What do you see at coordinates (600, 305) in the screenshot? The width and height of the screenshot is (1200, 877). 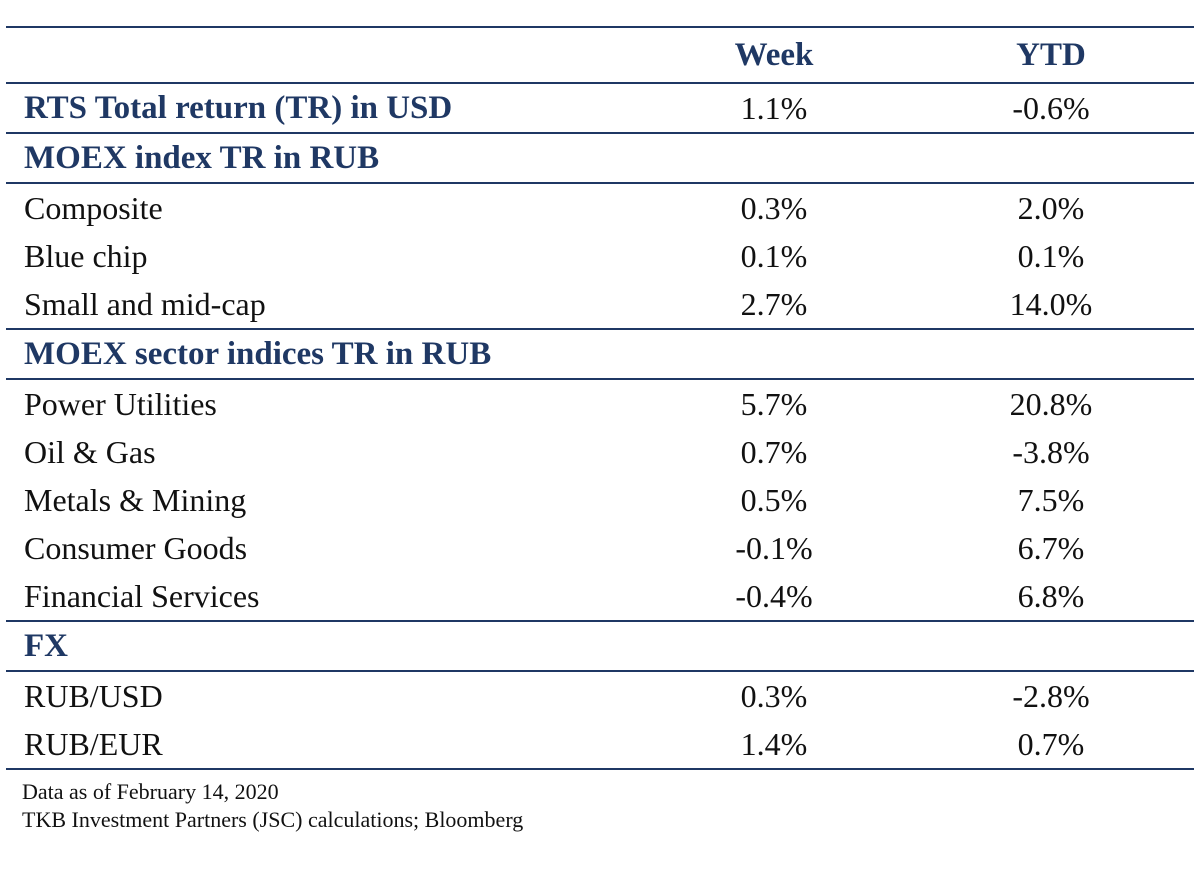 I see `table-row: Small and mid-cap 2.7% 14.0%` at bounding box center [600, 305].